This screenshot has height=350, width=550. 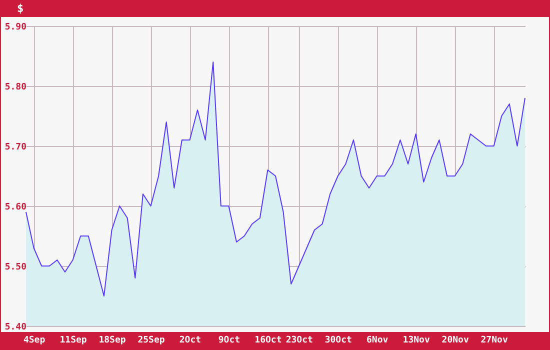 I want to click on x-tick-label: 30Oct, so click(x=338, y=341).